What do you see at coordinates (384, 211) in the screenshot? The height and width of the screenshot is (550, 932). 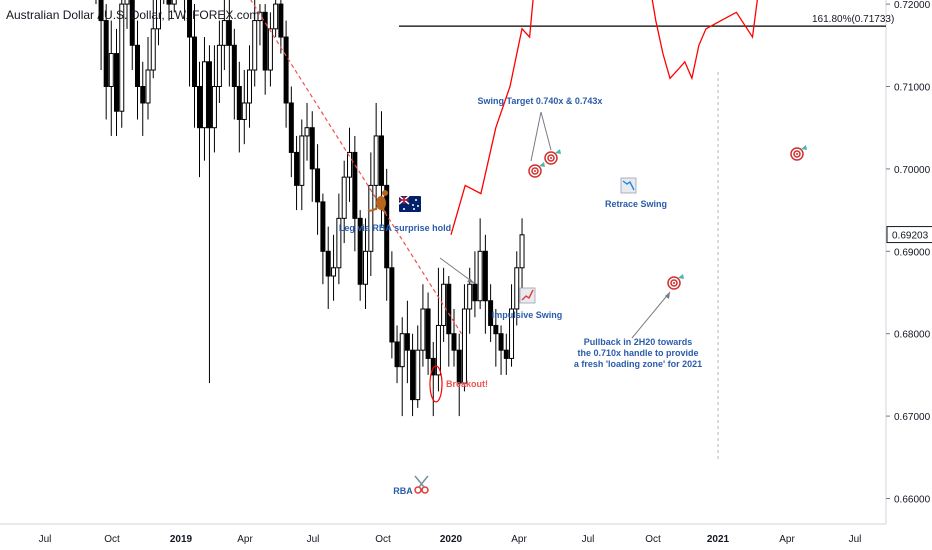 I see `kangaroo-leg` at bounding box center [384, 211].